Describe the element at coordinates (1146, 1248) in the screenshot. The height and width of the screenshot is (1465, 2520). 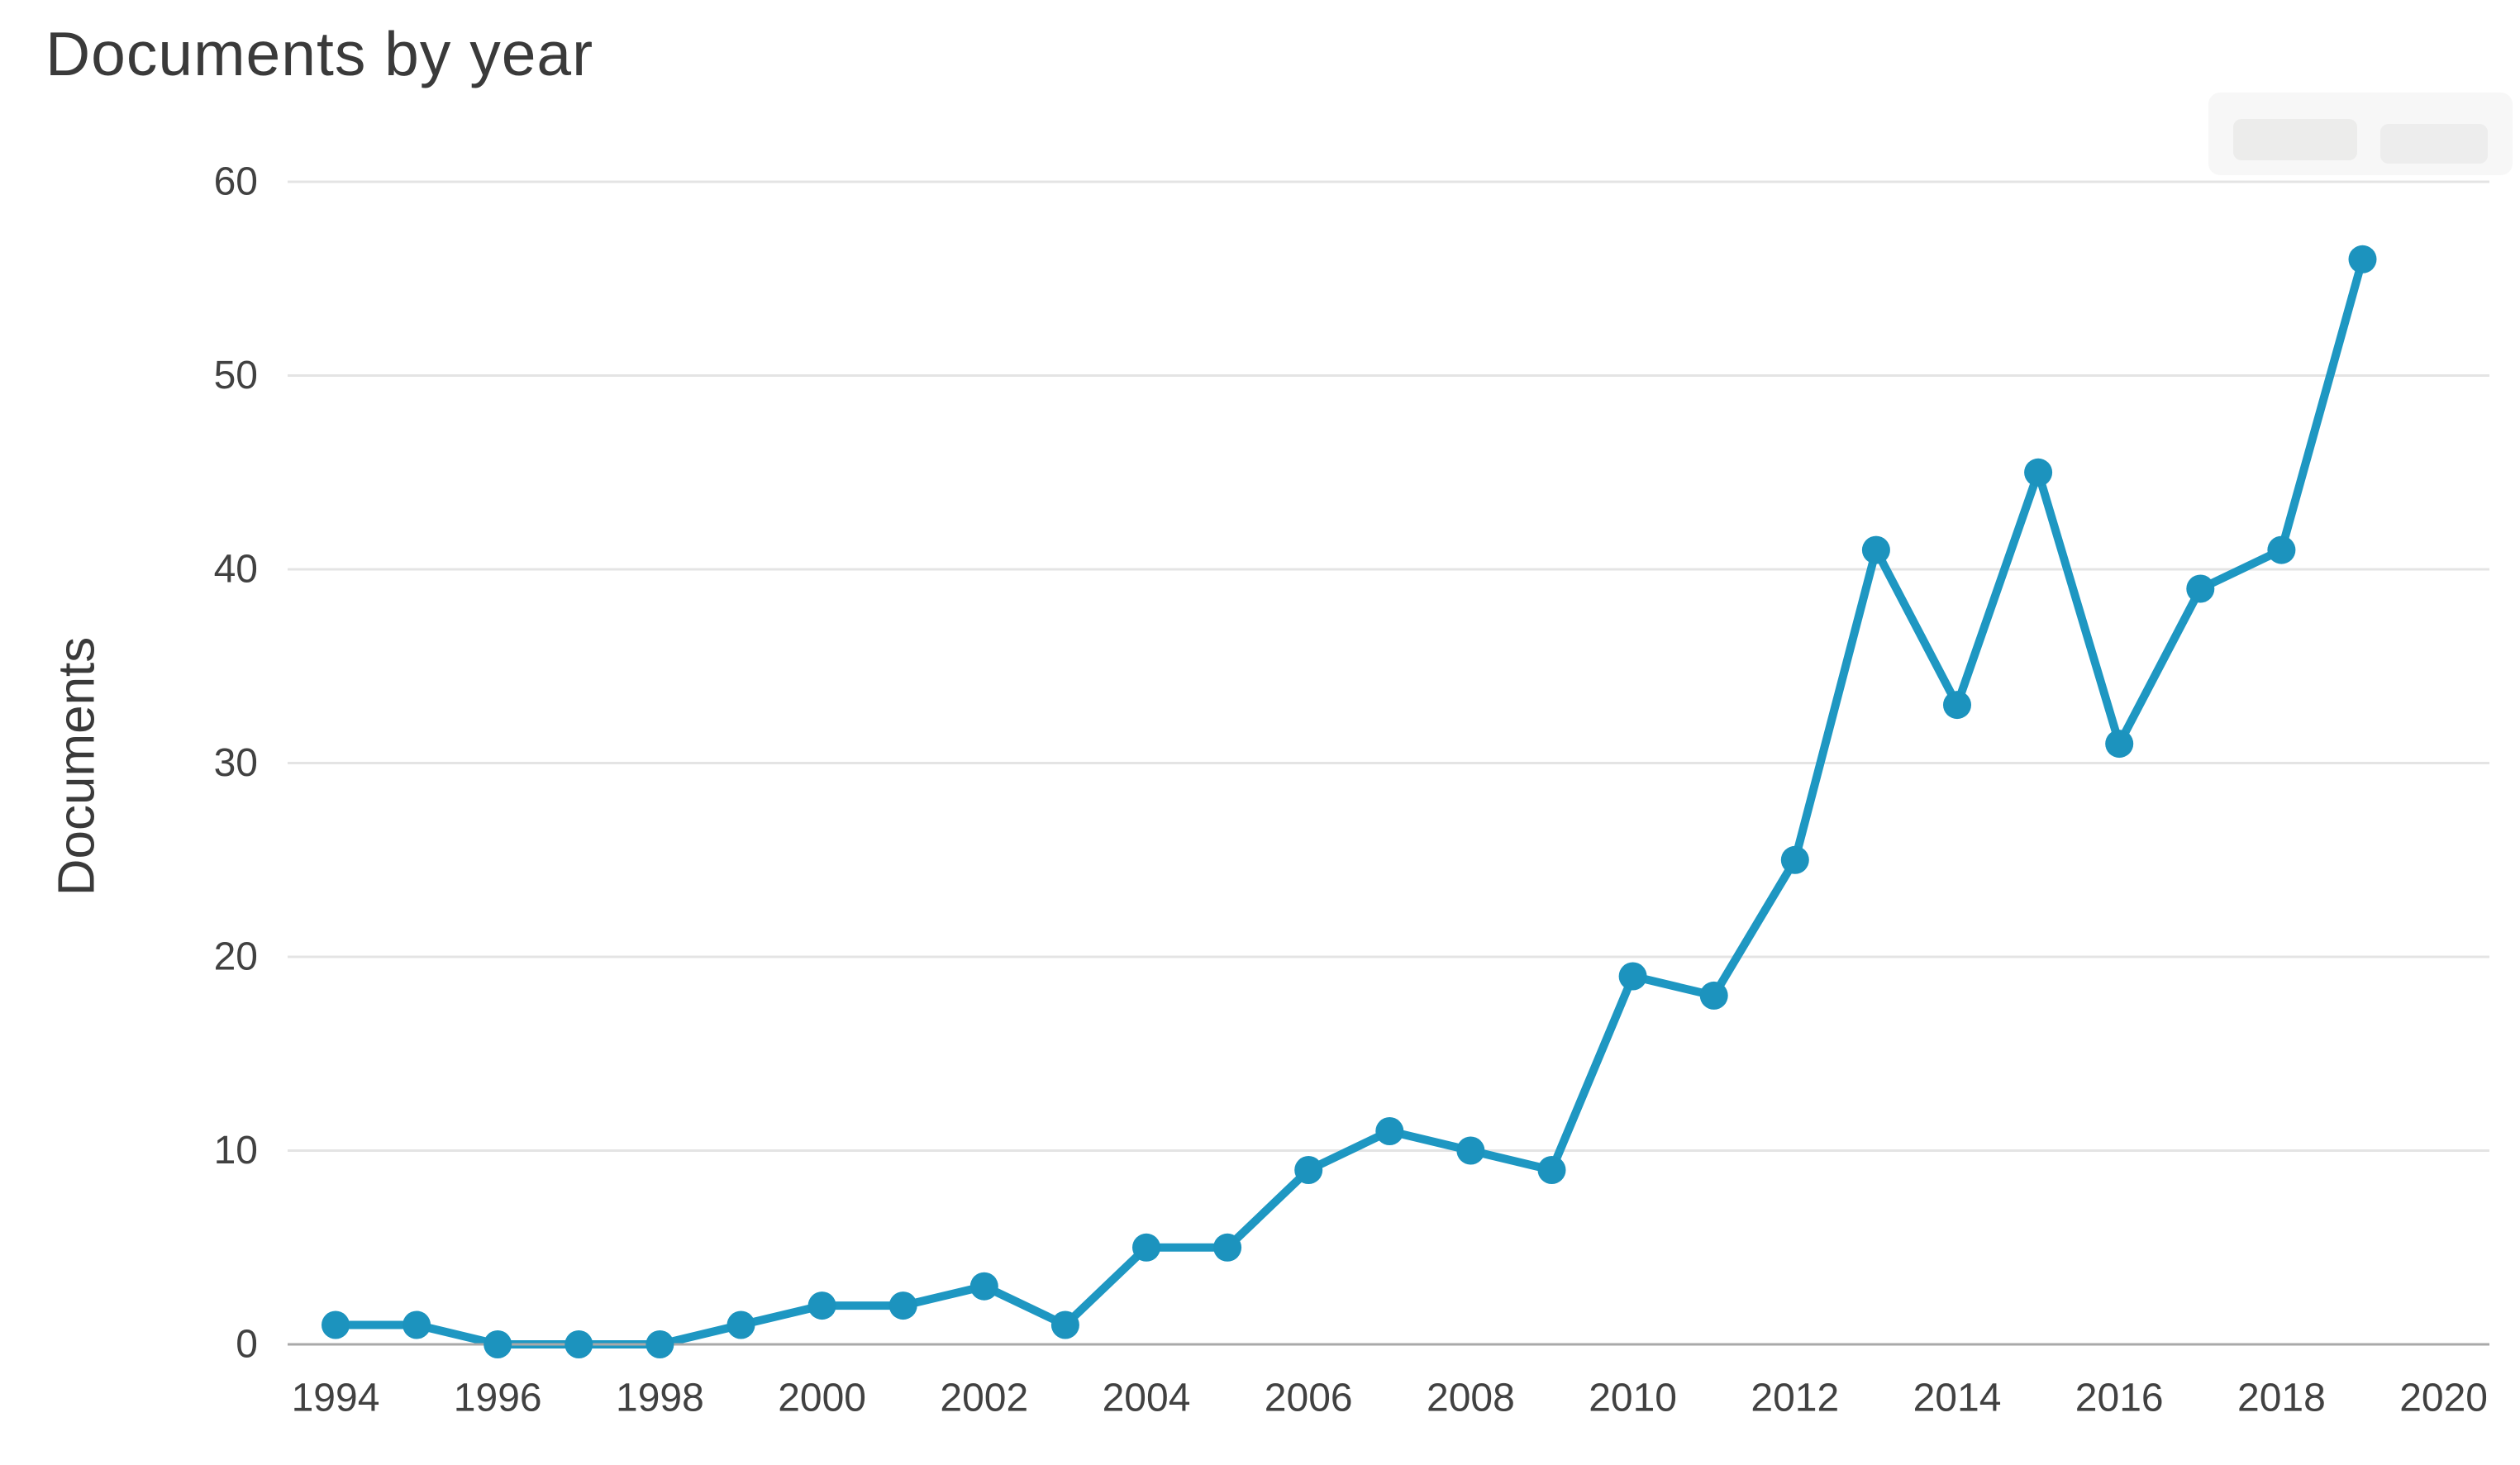
I see `data-point-marker-2004` at that location.